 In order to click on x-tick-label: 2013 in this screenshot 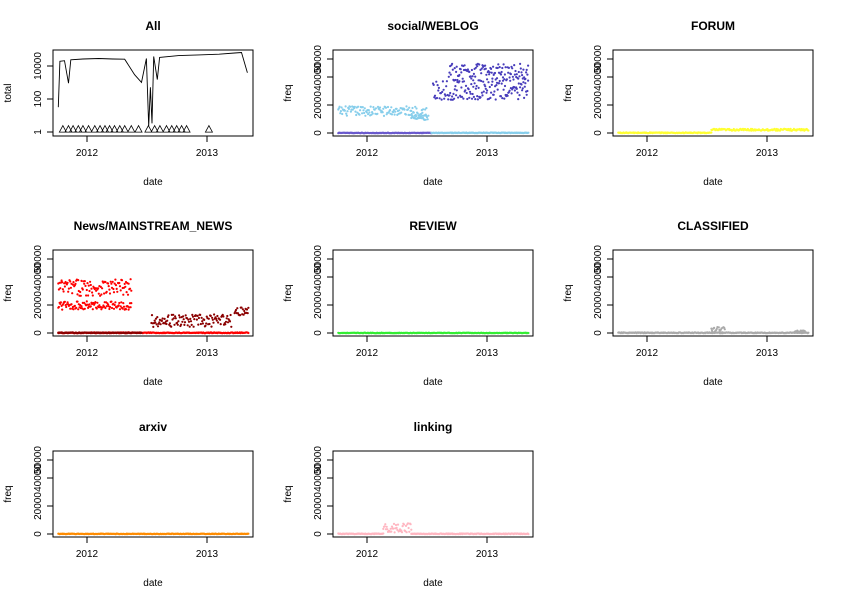, I will do `click(487, 153)`.